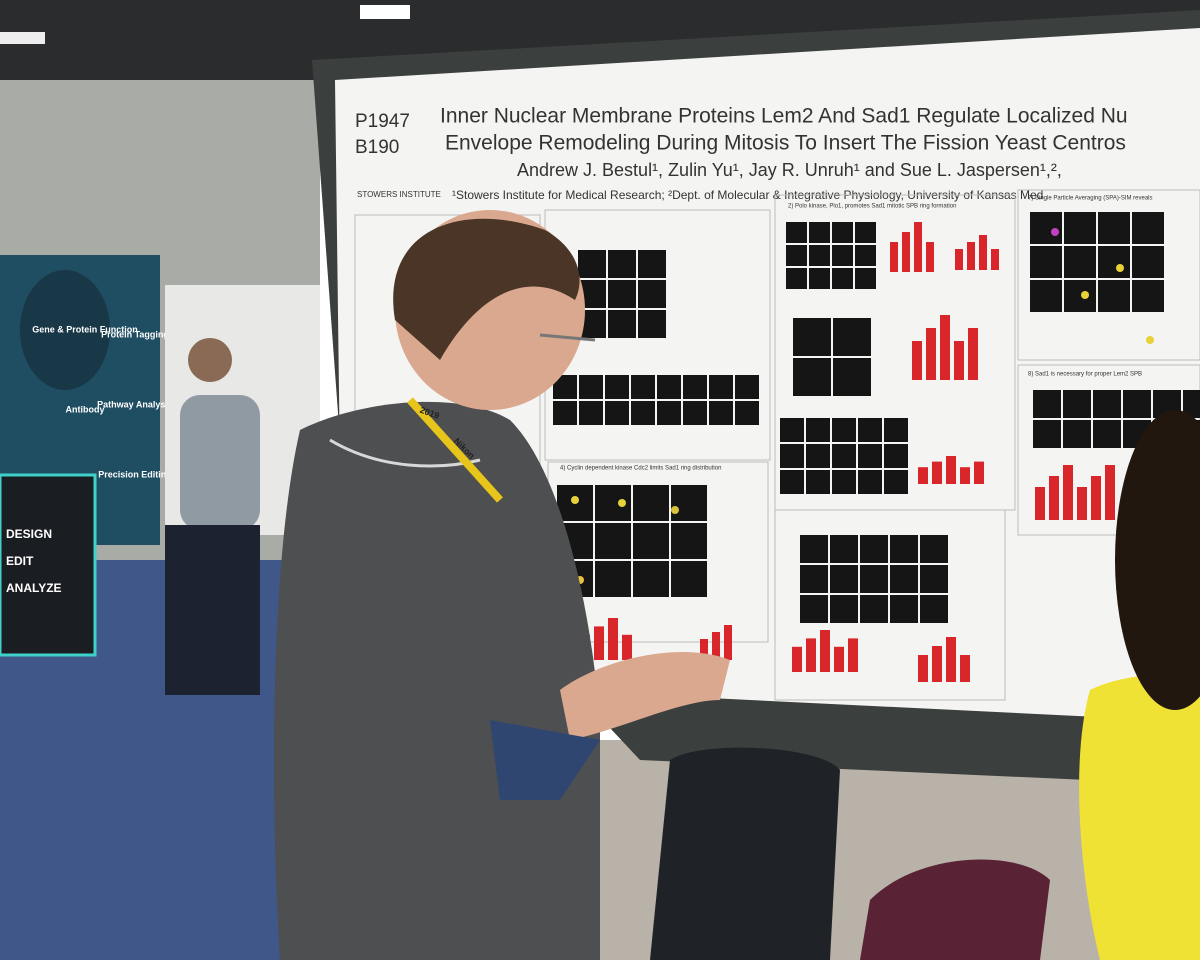 The height and width of the screenshot is (960, 1200). I want to click on poster-panel, so click(1108, 450).